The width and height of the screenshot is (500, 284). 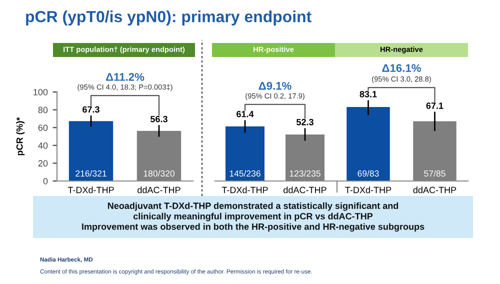 What do you see at coordinates (253, 217) in the screenshot?
I see `text: Neoadjuvant T-DXd-THP demonstrated a statistically significant and clinically meaningful improvement in pCR vs ddAC-THP Improvement was observed in both the HR-positive and HR-negative subgroups` at bounding box center [253, 217].